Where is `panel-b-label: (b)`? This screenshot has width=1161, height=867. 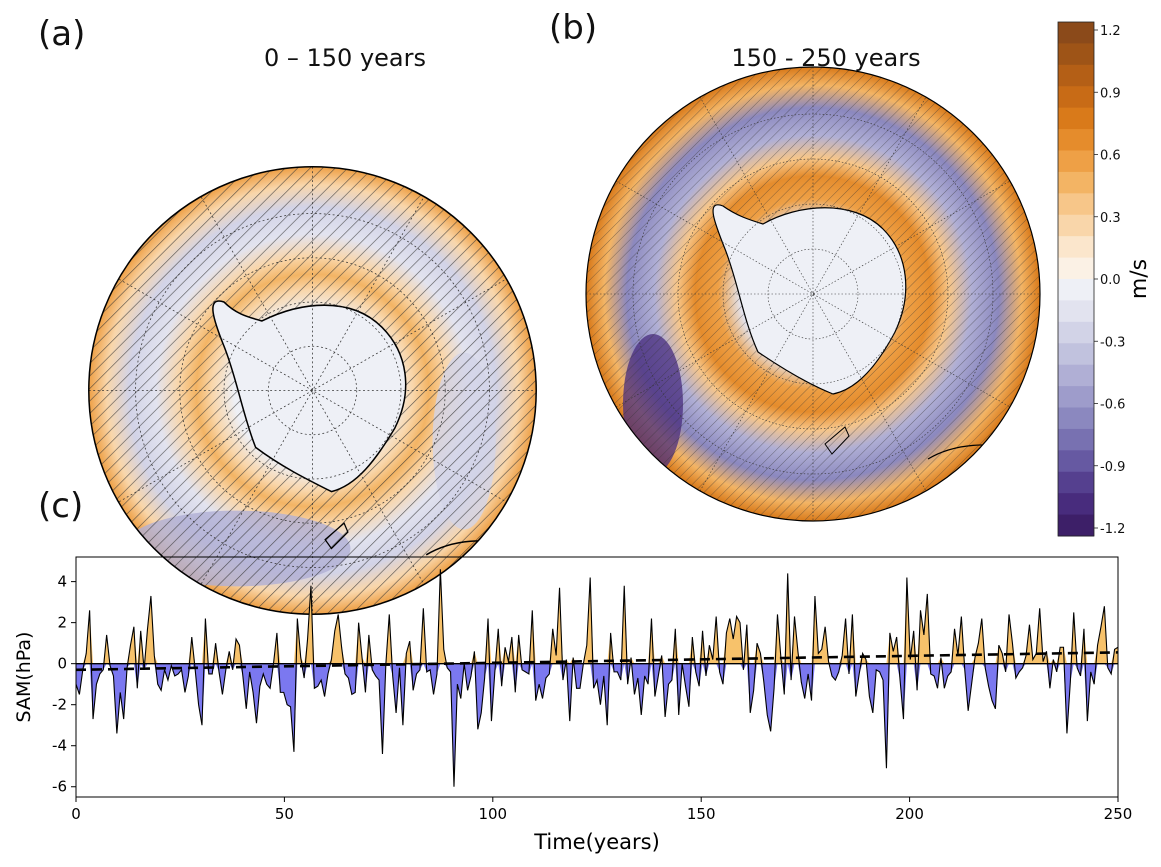
panel-b-label: (b) is located at coordinates (573, 28).